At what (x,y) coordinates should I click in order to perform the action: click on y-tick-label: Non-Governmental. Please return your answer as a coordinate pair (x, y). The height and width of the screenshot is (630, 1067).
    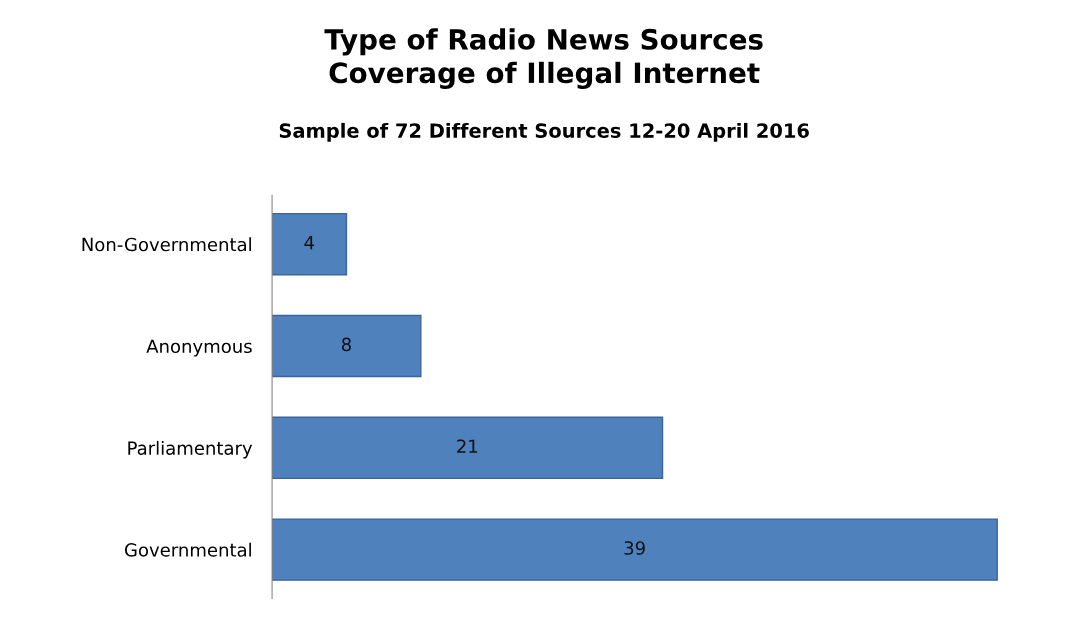
    Looking at the image, I should click on (166, 244).